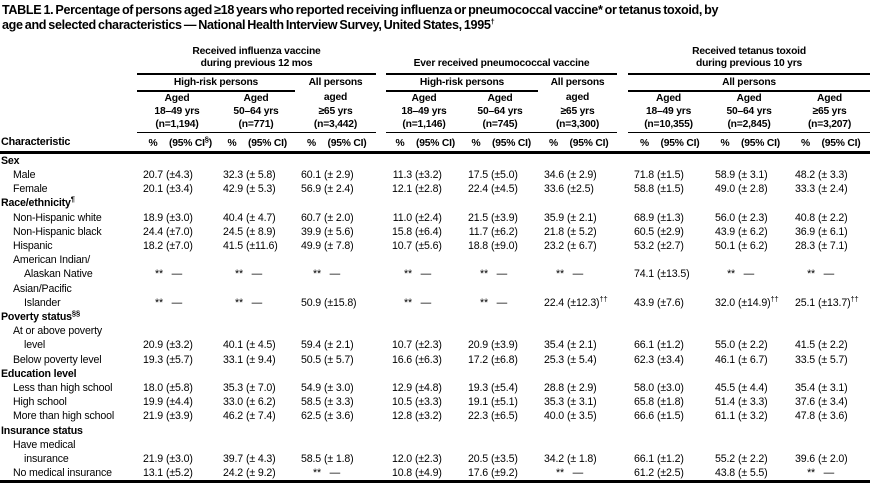 The height and width of the screenshot is (496, 870). What do you see at coordinates (335, 303) in the screenshot?
I see `data-cell: 50.9 (±15.8)` at bounding box center [335, 303].